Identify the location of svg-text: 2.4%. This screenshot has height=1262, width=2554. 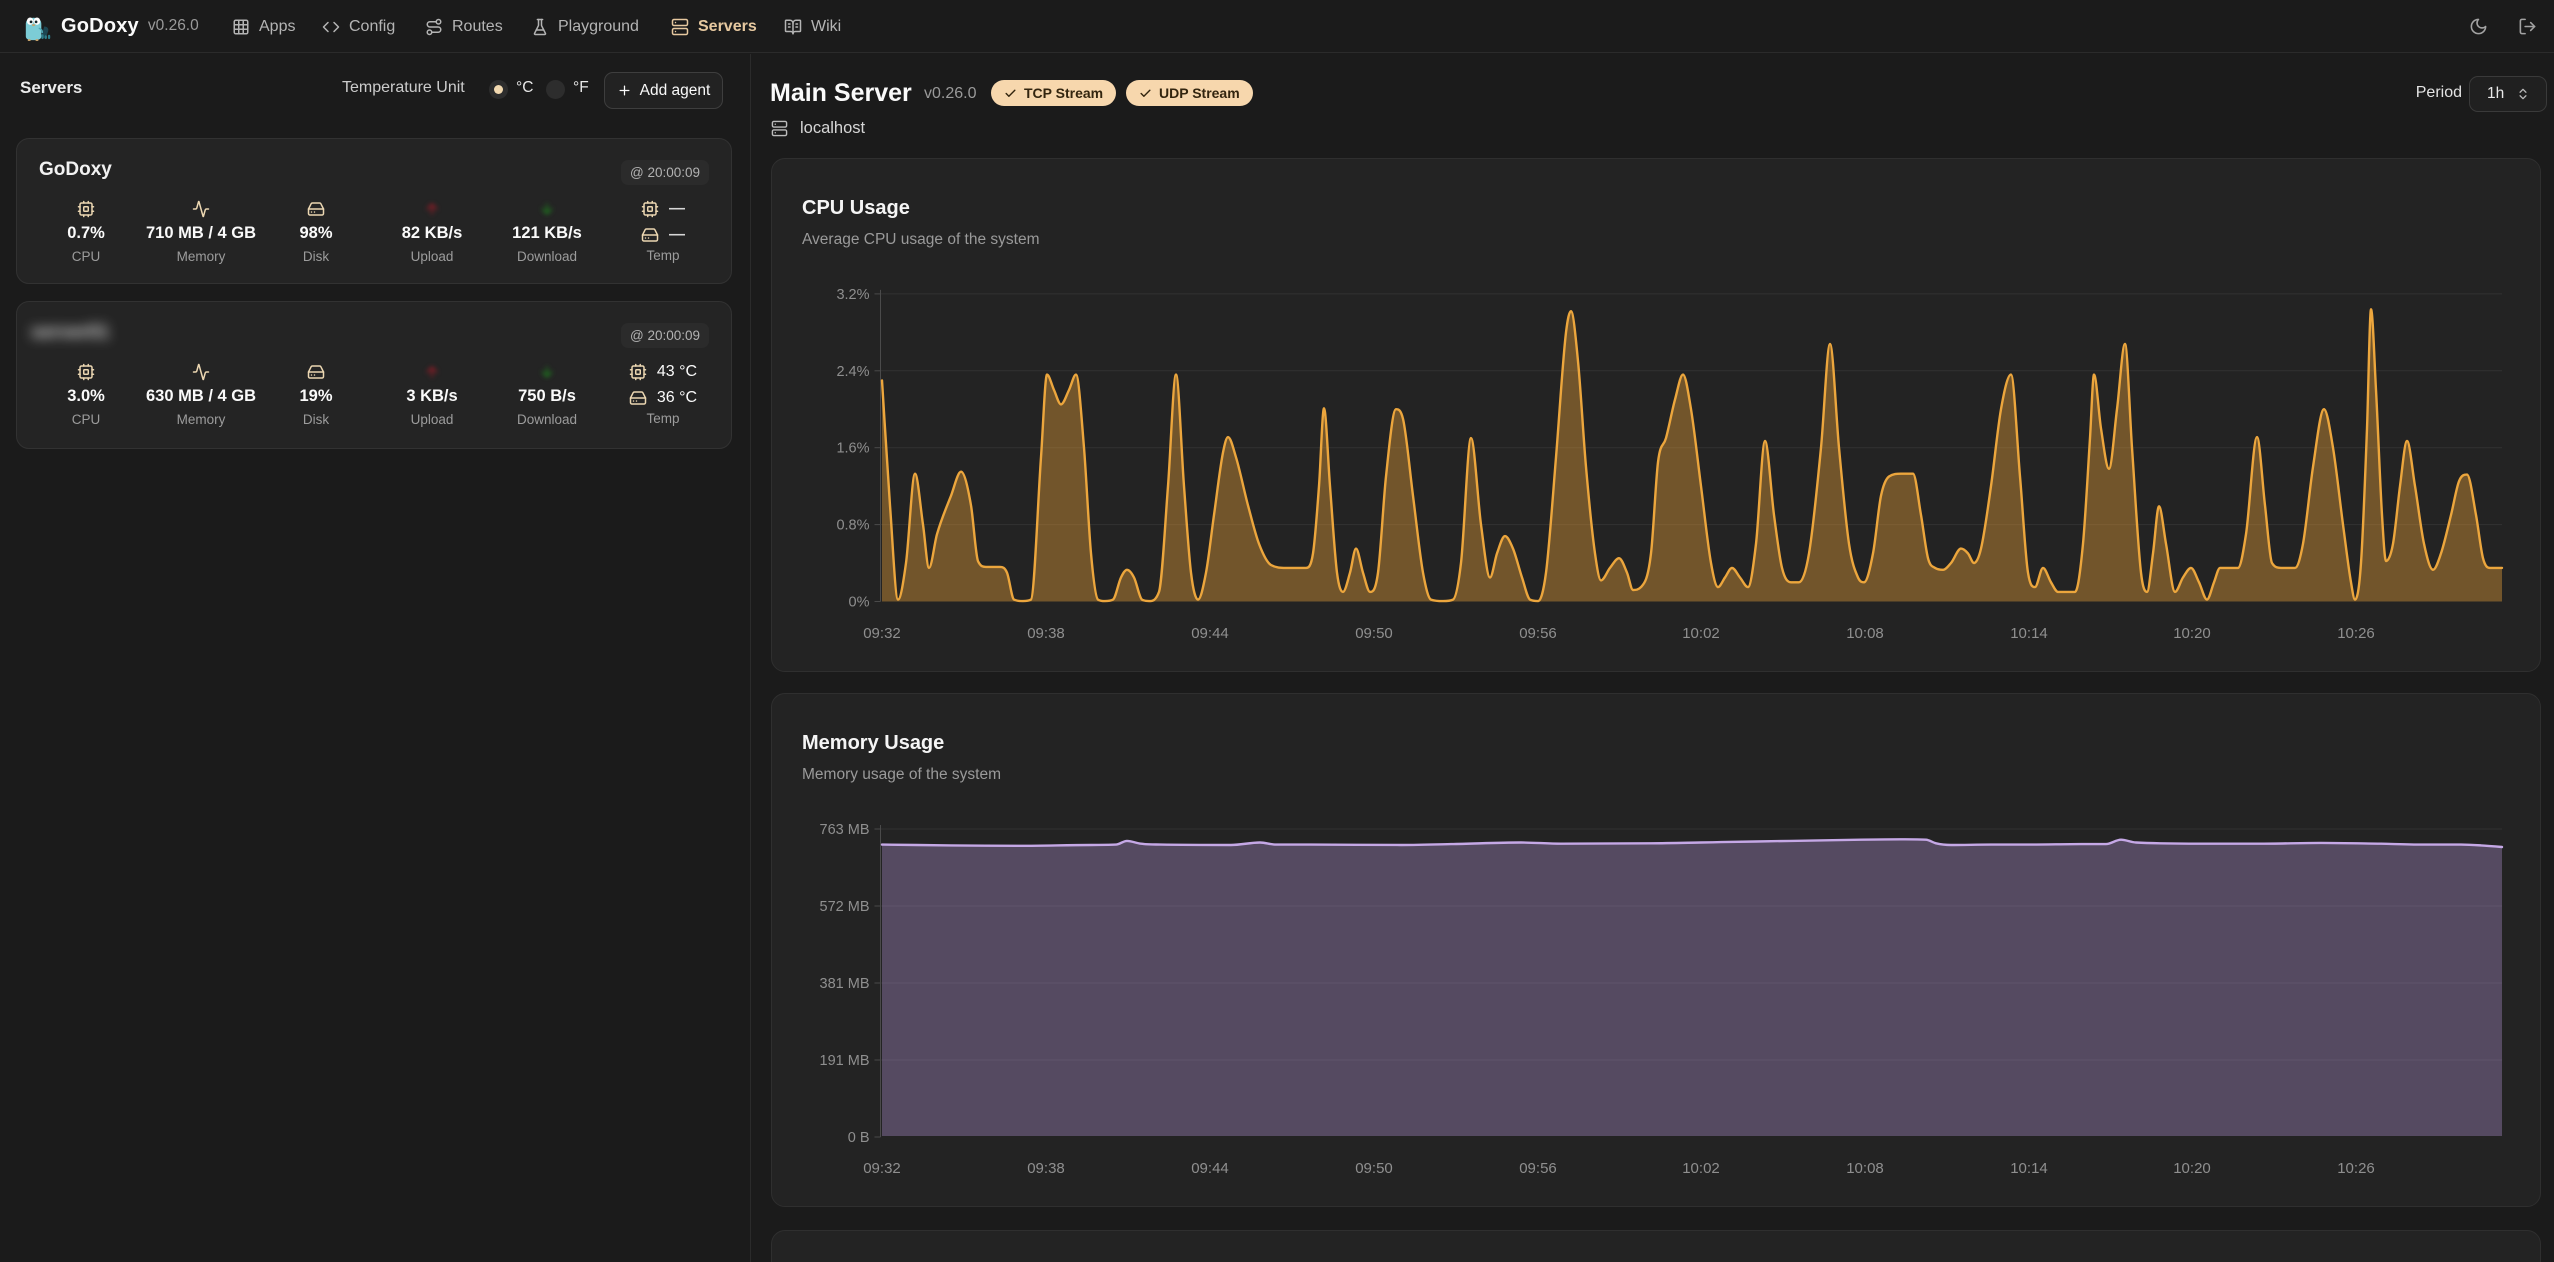
(852, 372).